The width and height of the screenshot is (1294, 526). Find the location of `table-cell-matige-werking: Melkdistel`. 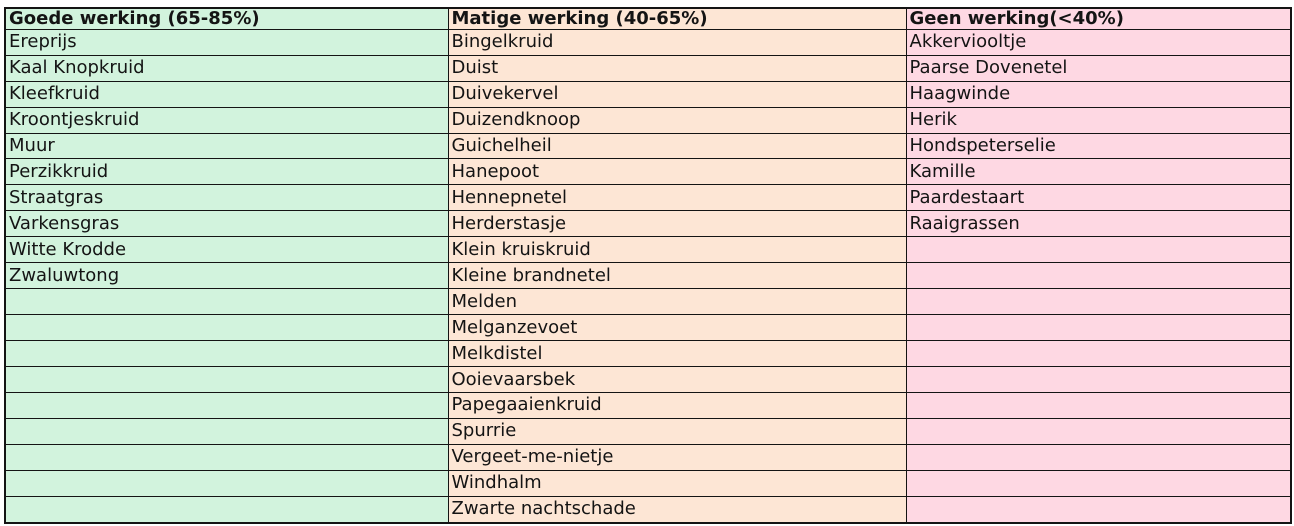

table-cell-matige-werking: Melkdistel is located at coordinates (677, 353).